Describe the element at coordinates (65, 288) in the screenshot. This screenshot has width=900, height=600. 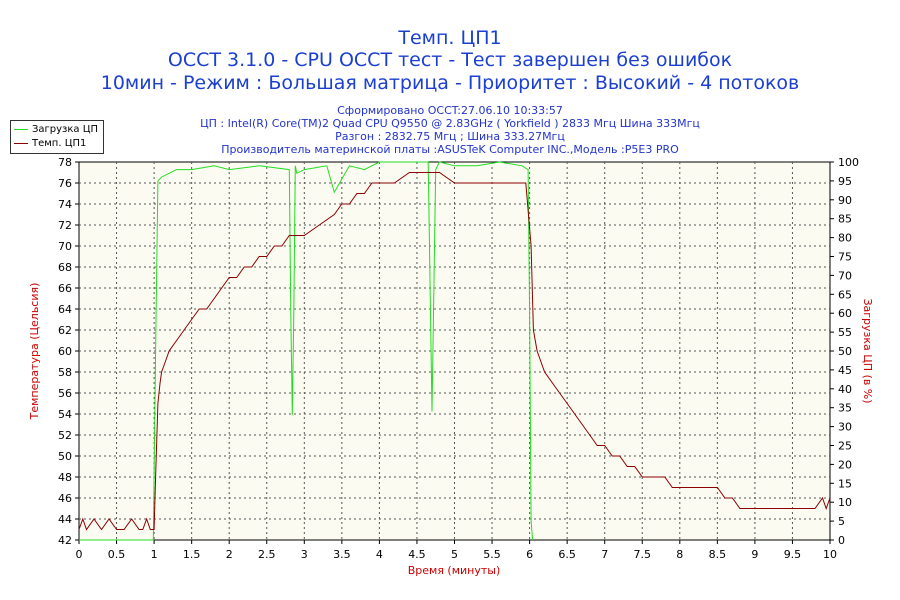
I see `y-tick-label: 66` at that location.